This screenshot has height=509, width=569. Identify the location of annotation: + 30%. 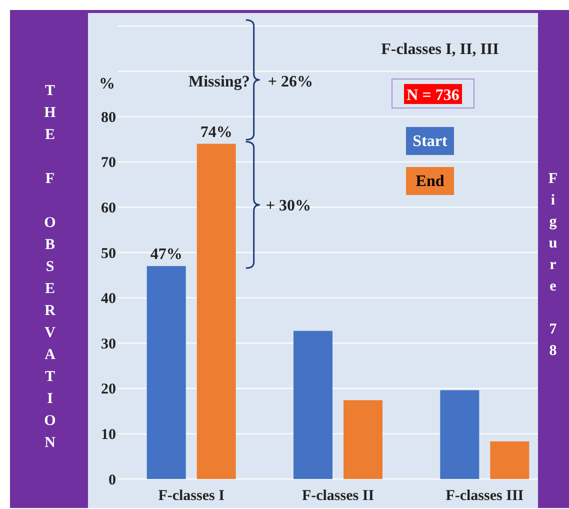
(288, 206).